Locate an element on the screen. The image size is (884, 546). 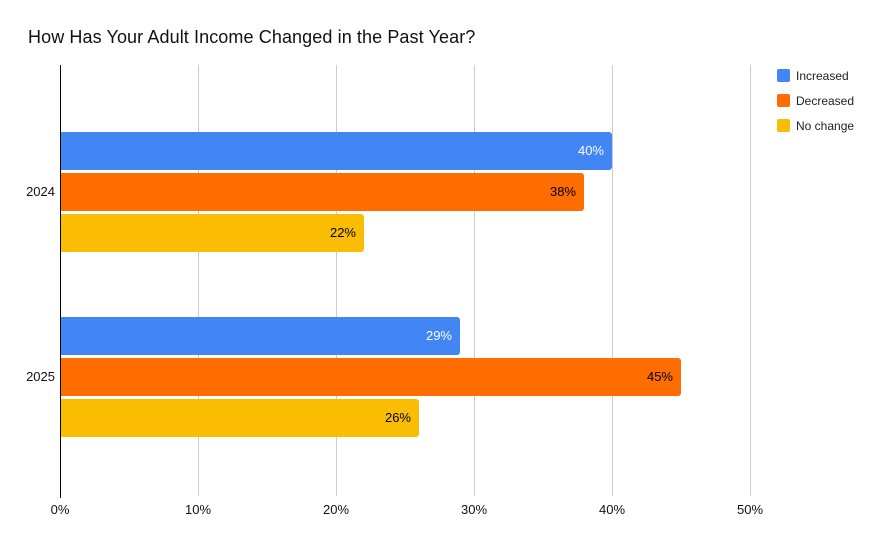
bar-2025-increased: 29% is located at coordinates (260, 336).